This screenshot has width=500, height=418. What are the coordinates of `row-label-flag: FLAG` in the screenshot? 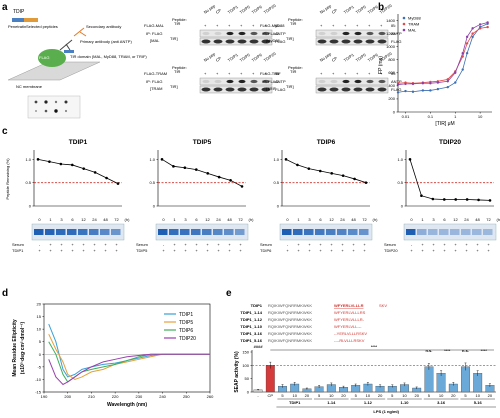 It's located at (280, 89).